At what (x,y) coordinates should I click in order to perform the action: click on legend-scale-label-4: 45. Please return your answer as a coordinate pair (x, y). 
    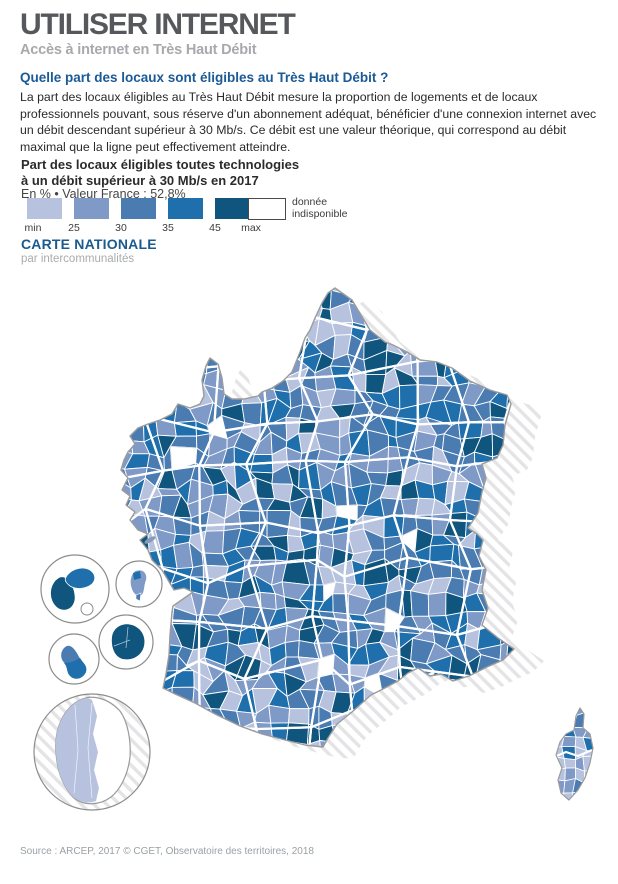
    Looking at the image, I should click on (215, 228).